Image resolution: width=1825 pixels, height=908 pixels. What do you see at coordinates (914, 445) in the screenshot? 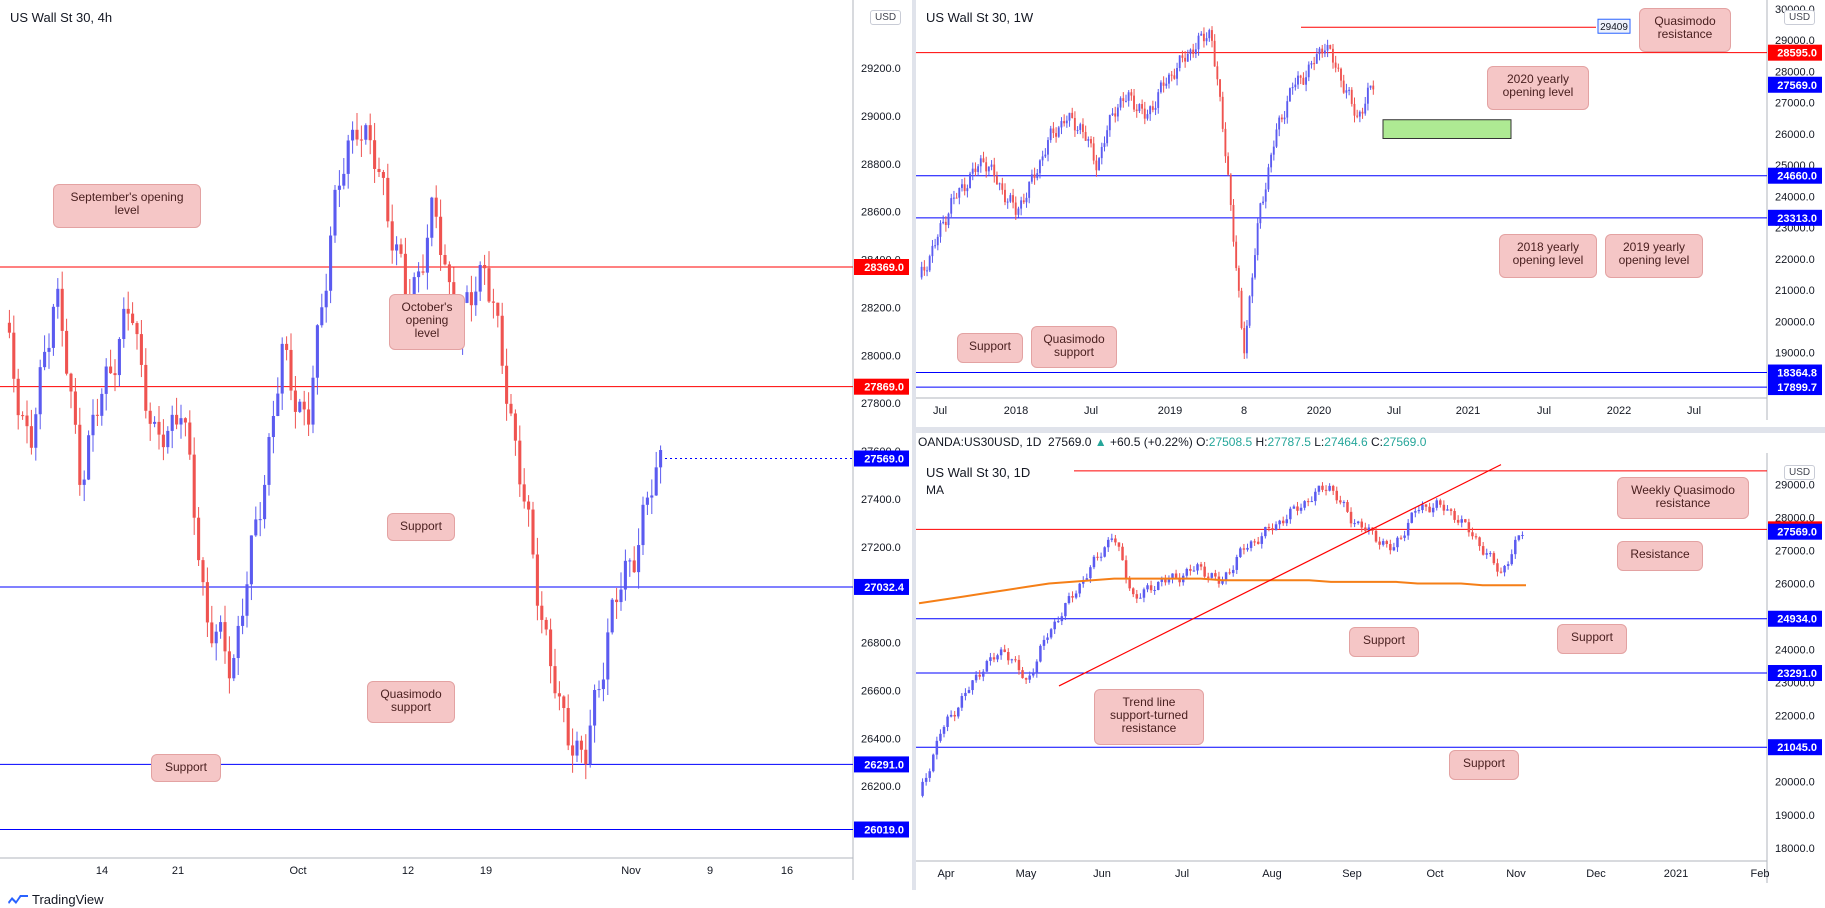
I see `panel-divider-vertical` at bounding box center [914, 445].